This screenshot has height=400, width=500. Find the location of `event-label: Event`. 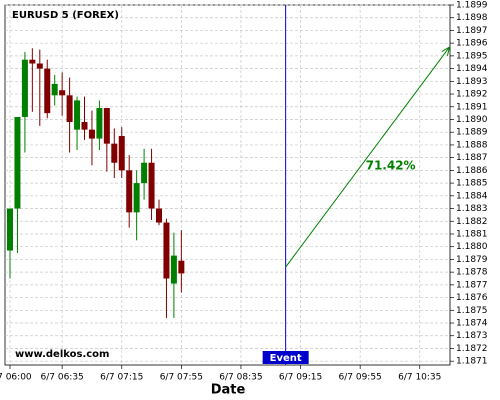

event-label: Event is located at coordinates (286, 358).